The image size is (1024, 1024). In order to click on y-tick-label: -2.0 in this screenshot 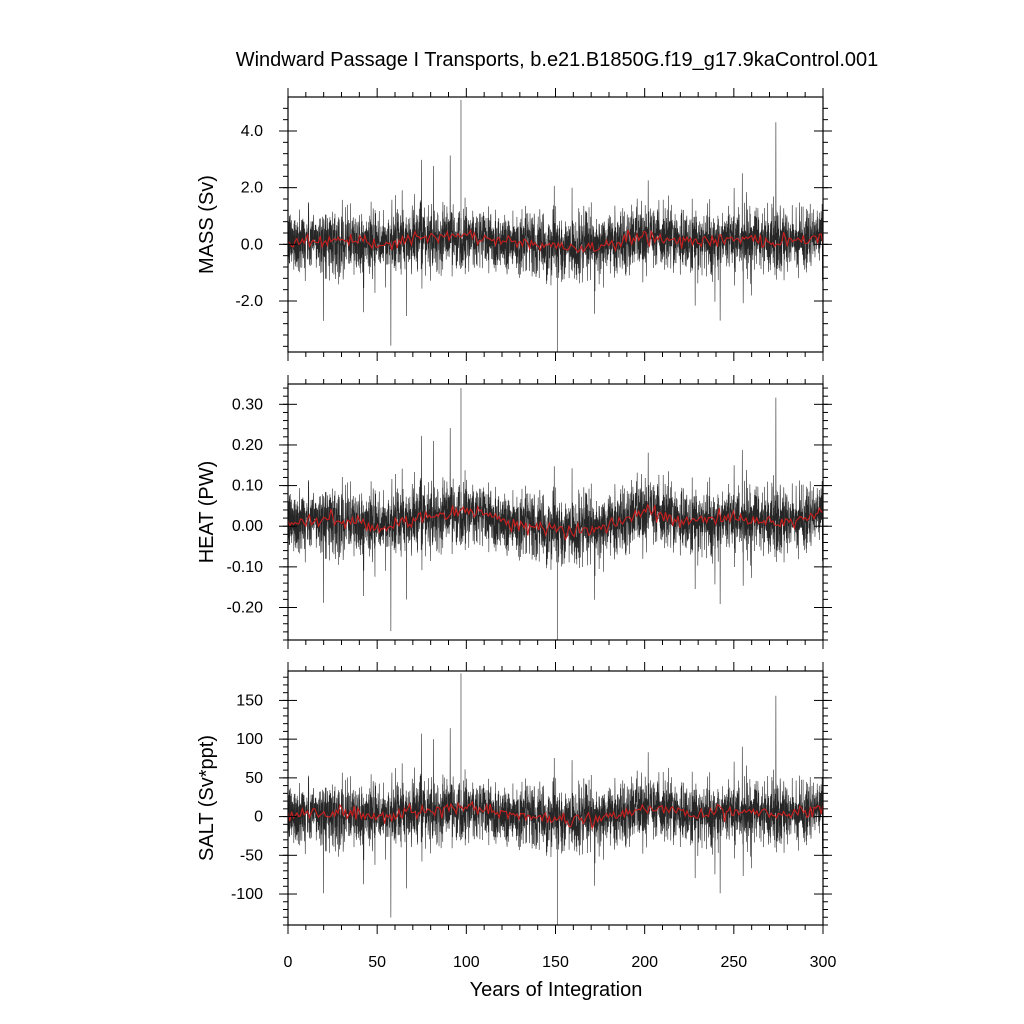, I will do `click(249, 301)`.